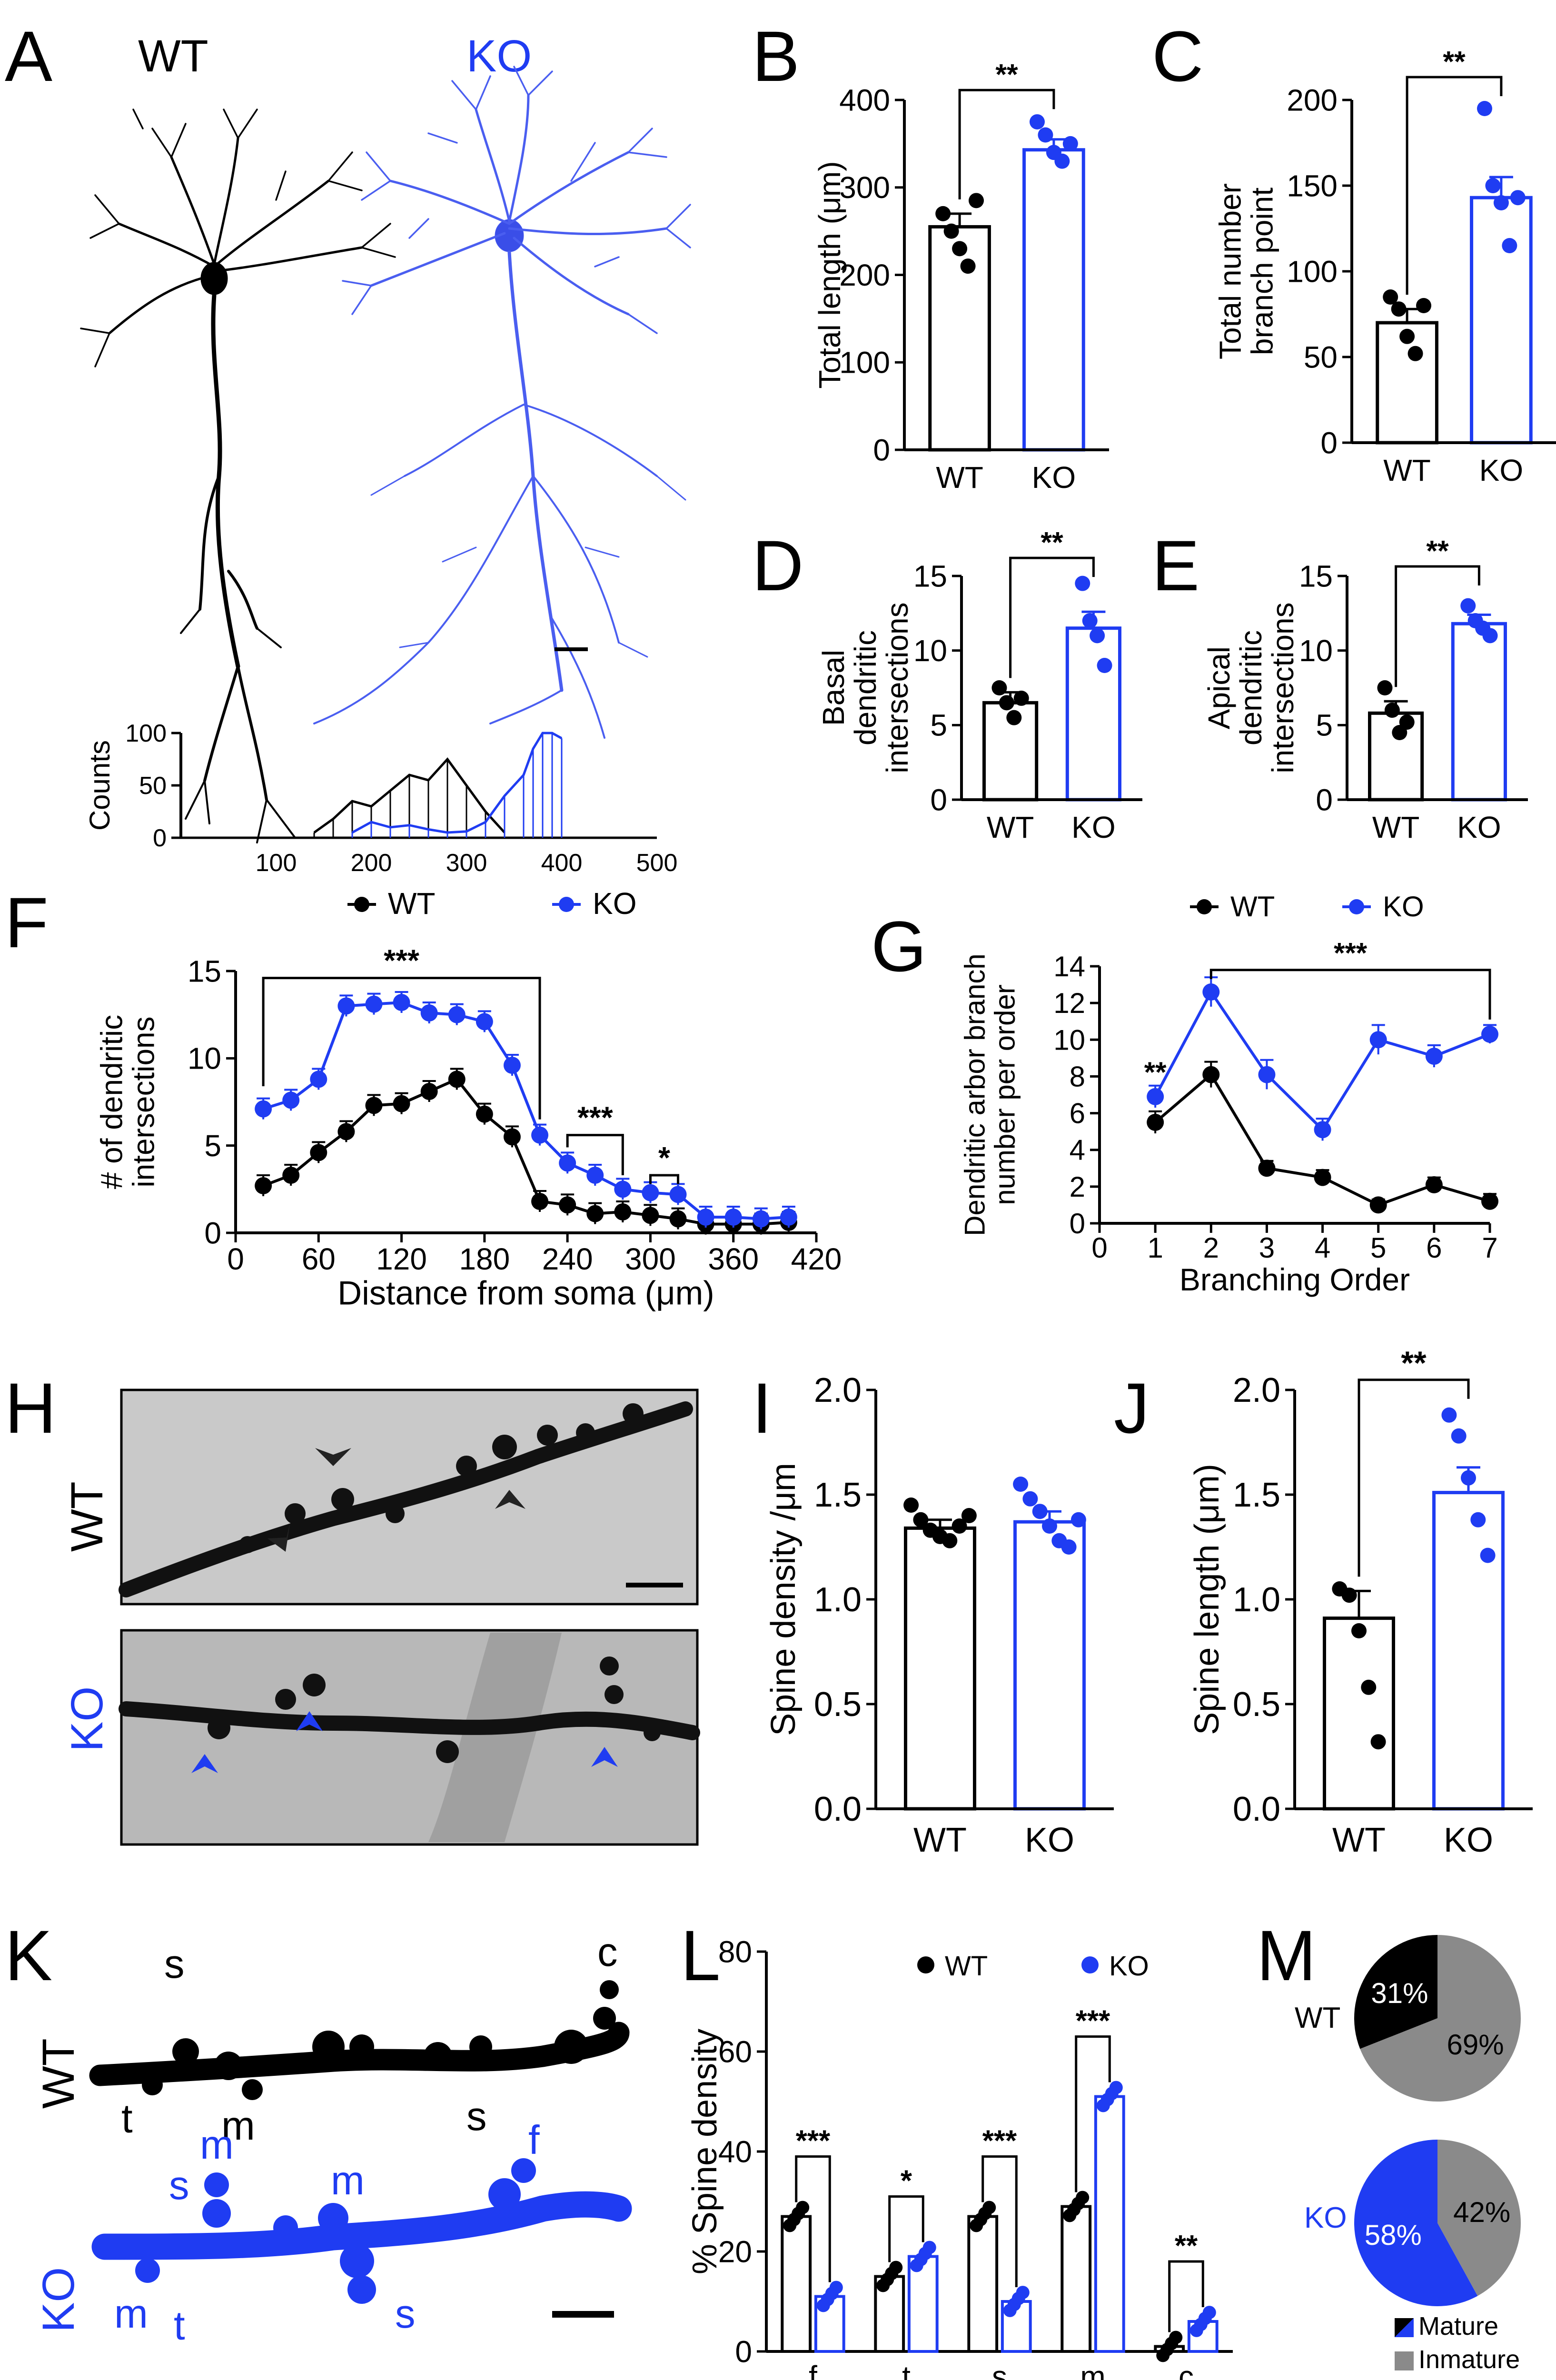  Describe the element at coordinates (1479, 827) in the screenshot. I see `x-tick-label: KO` at that location.